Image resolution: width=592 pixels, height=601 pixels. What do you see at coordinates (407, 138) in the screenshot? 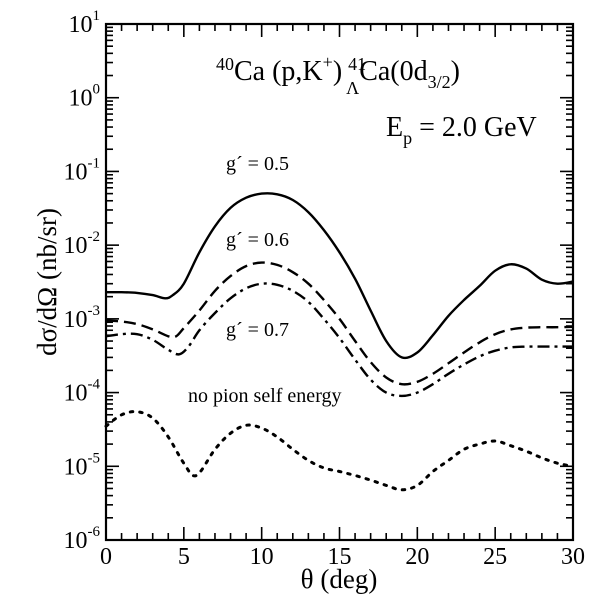
I see `energy-subscript: p` at bounding box center [407, 138].